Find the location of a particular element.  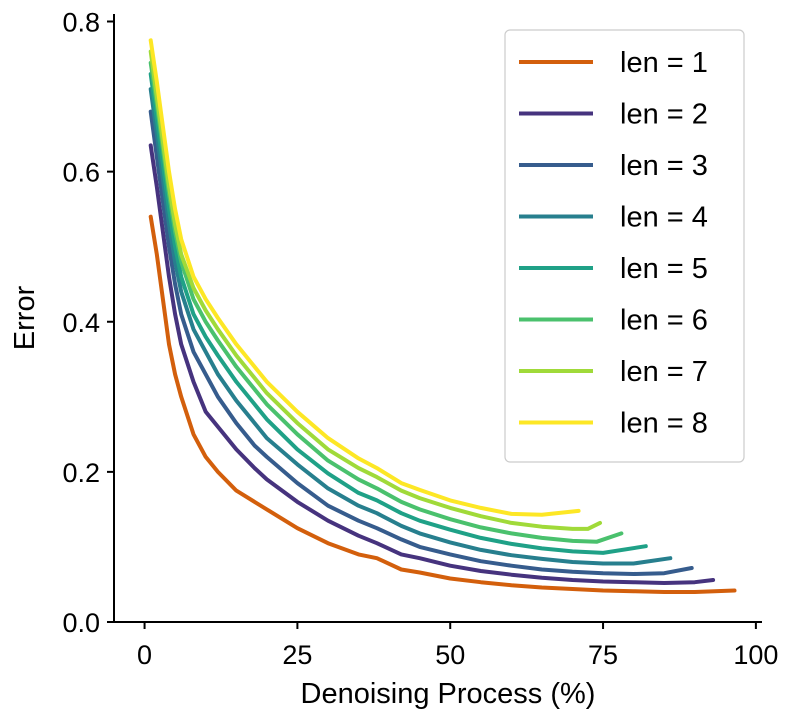

legend-label-5: len = 5 is located at coordinates (664, 269).